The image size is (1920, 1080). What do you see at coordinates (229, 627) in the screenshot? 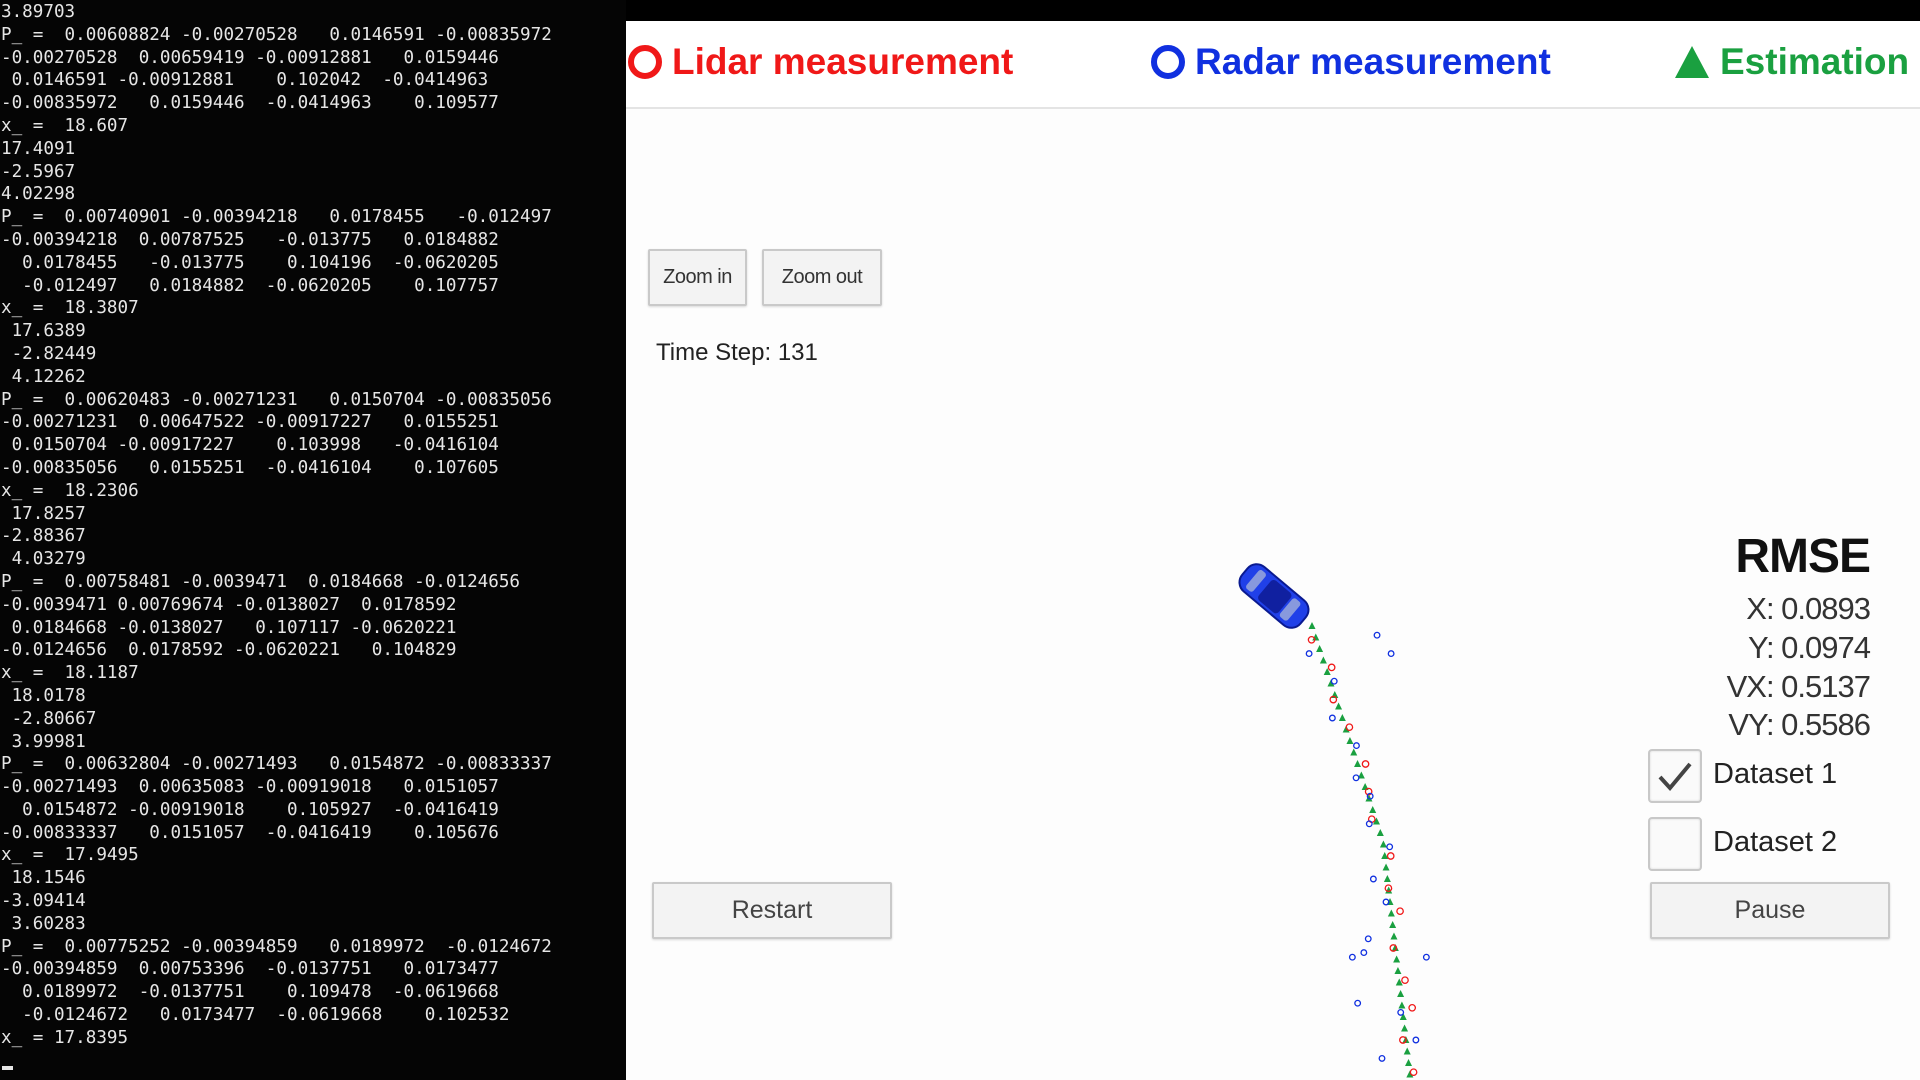
I see `terminal-line: 0.0184668 -0.0138027 0.107117 -0.0620221` at bounding box center [229, 627].